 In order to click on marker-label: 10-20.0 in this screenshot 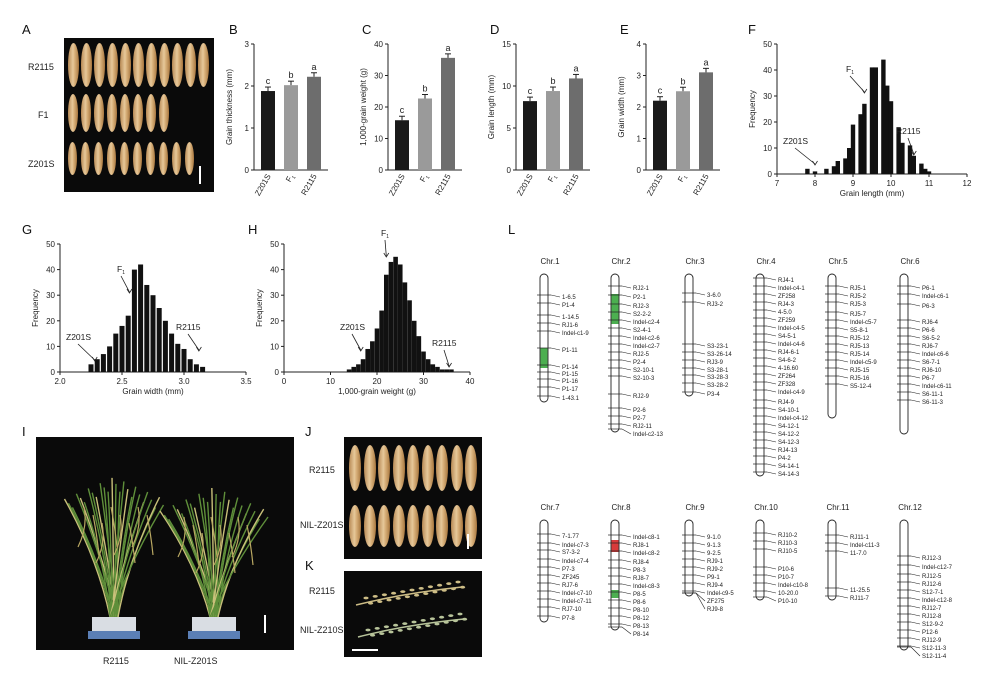, I will do `click(788, 594)`.